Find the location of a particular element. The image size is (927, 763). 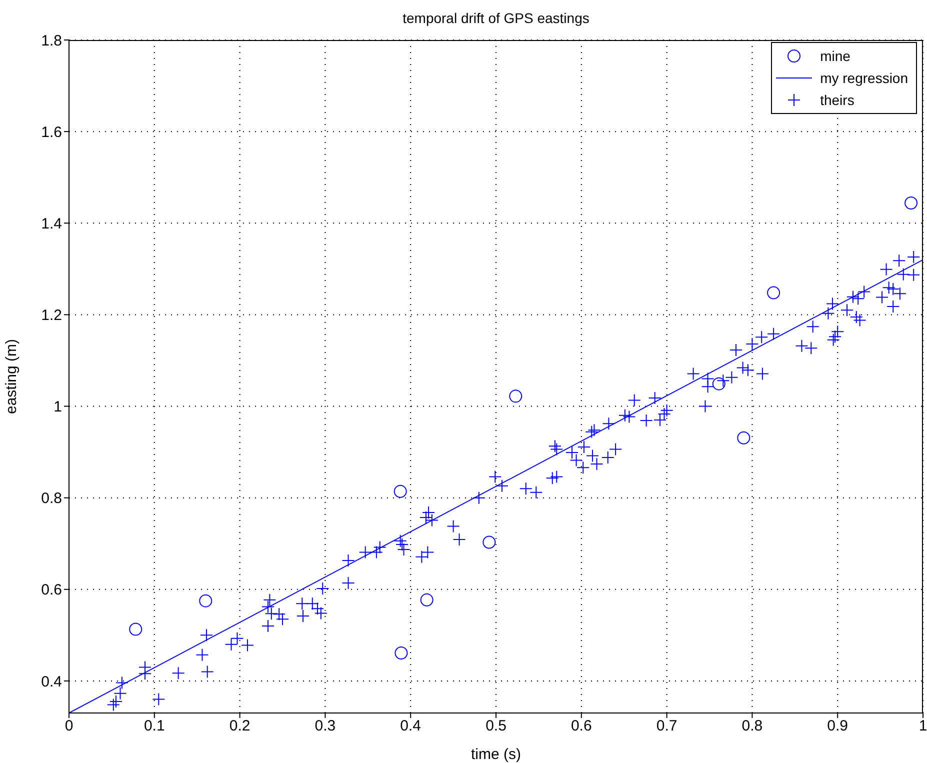

legend-label: my regression is located at coordinates (864, 78).